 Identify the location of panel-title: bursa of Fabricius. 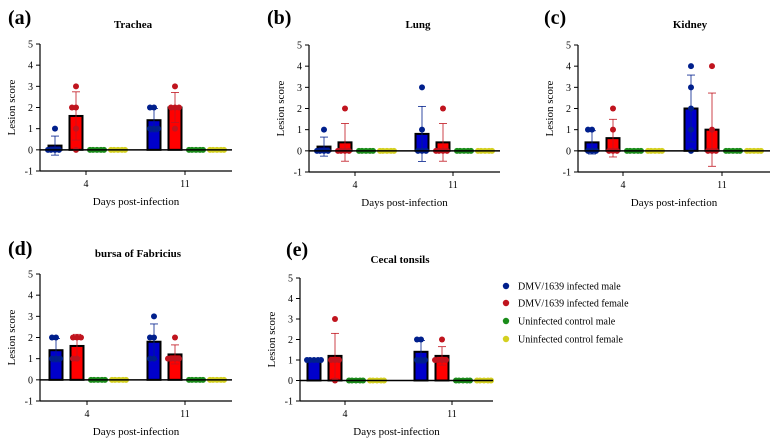
(138, 254).